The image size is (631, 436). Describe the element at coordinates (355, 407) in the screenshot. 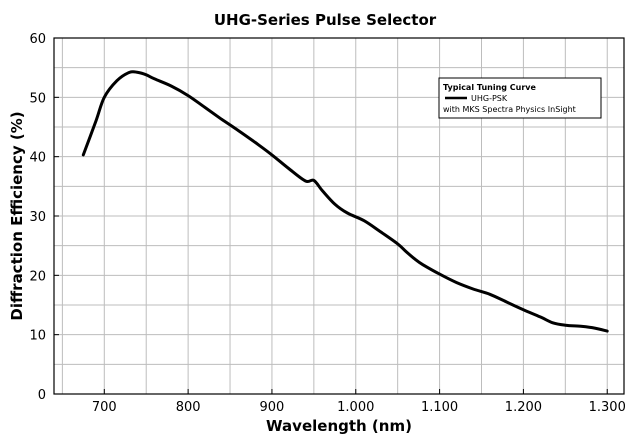

I see `x-tick-label: 1.000` at that location.